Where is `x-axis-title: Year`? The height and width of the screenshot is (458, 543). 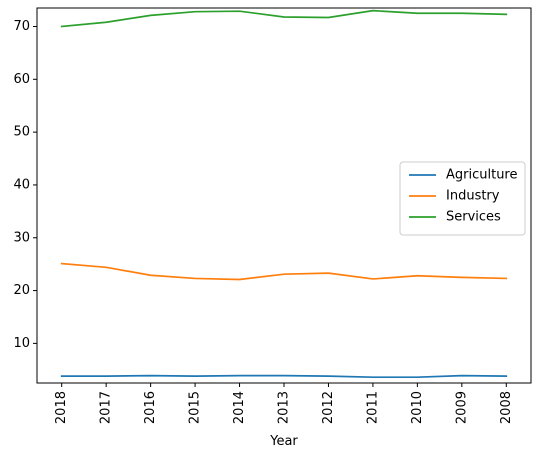
x-axis-title: Year is located at coordinates (283, 441).